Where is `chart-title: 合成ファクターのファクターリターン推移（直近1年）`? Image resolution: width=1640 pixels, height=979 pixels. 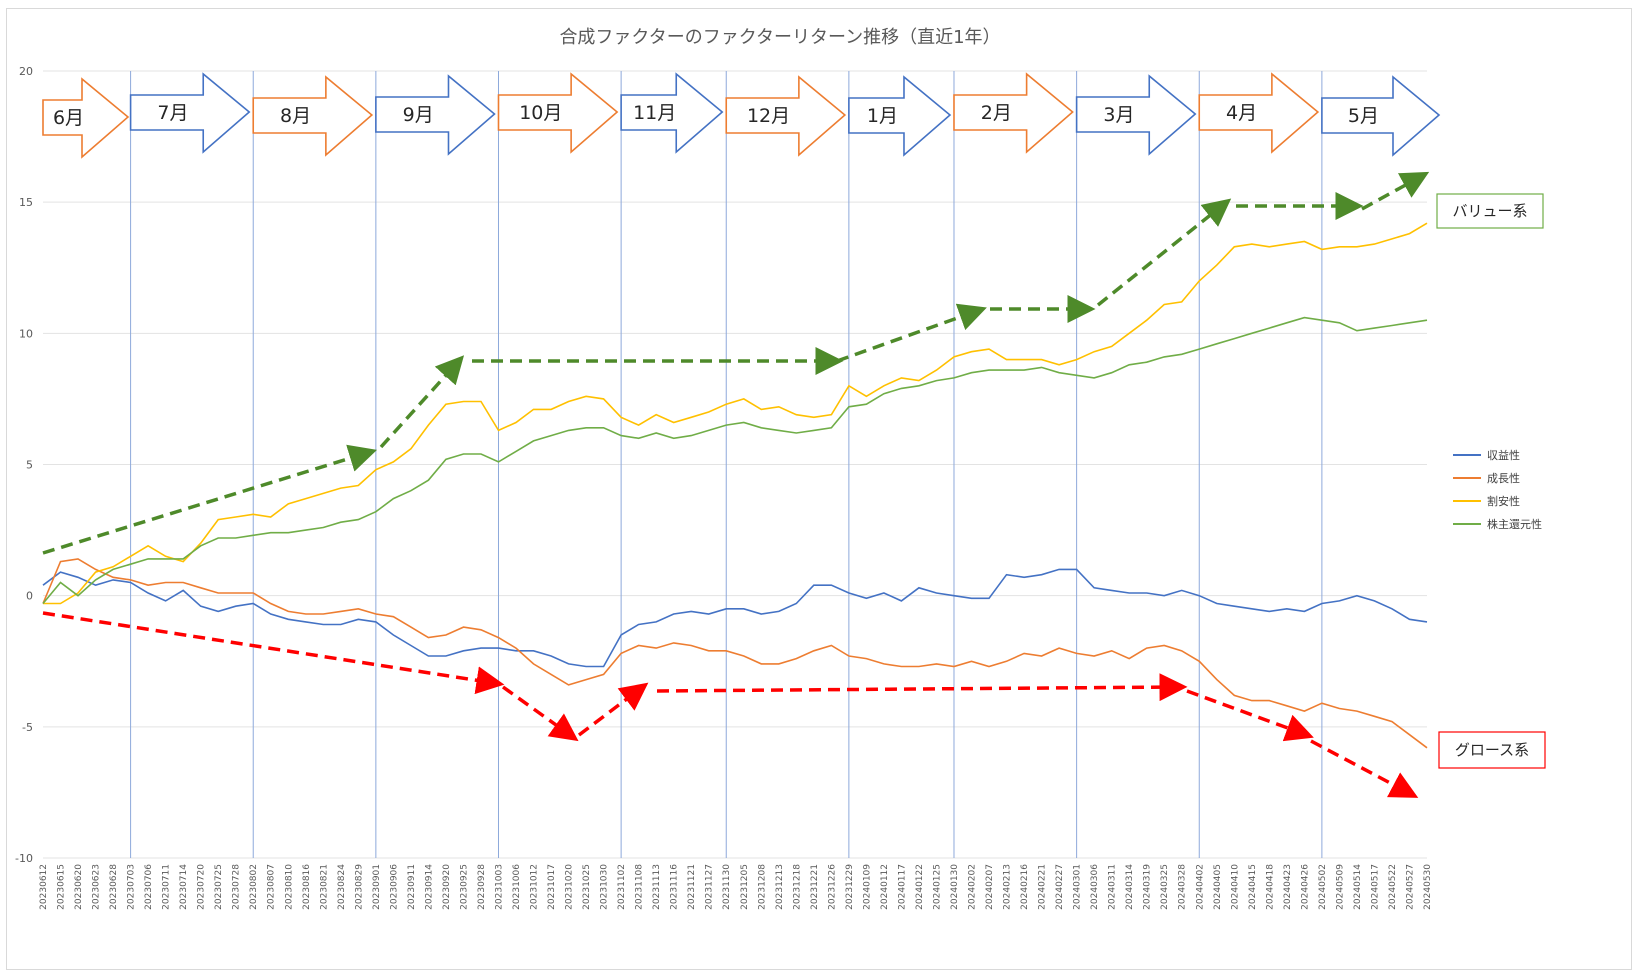
chart-title: 合成ファクターのファクターリターン推移（直近1年） is located at coordinates (779, 37).